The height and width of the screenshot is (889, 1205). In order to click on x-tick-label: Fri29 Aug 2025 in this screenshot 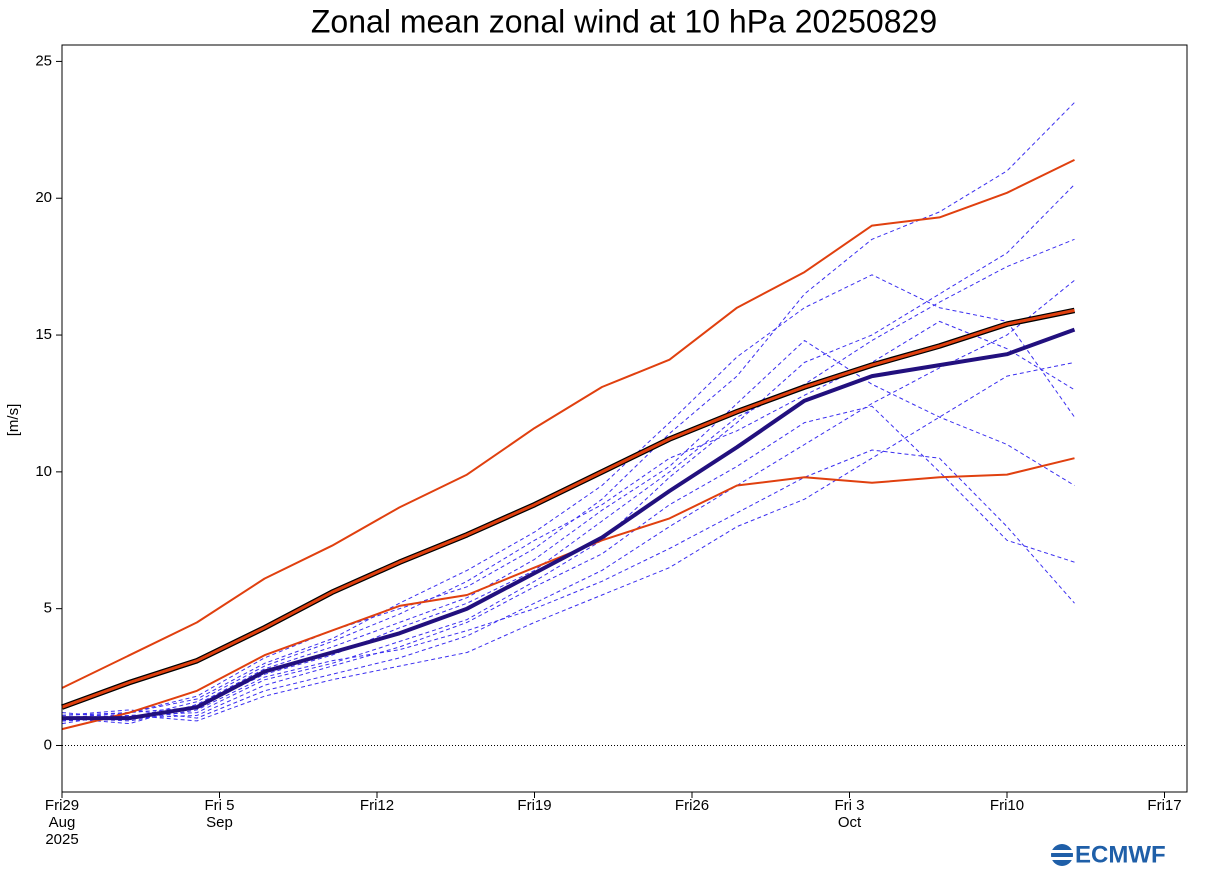, I will do `click(62, 822)`.